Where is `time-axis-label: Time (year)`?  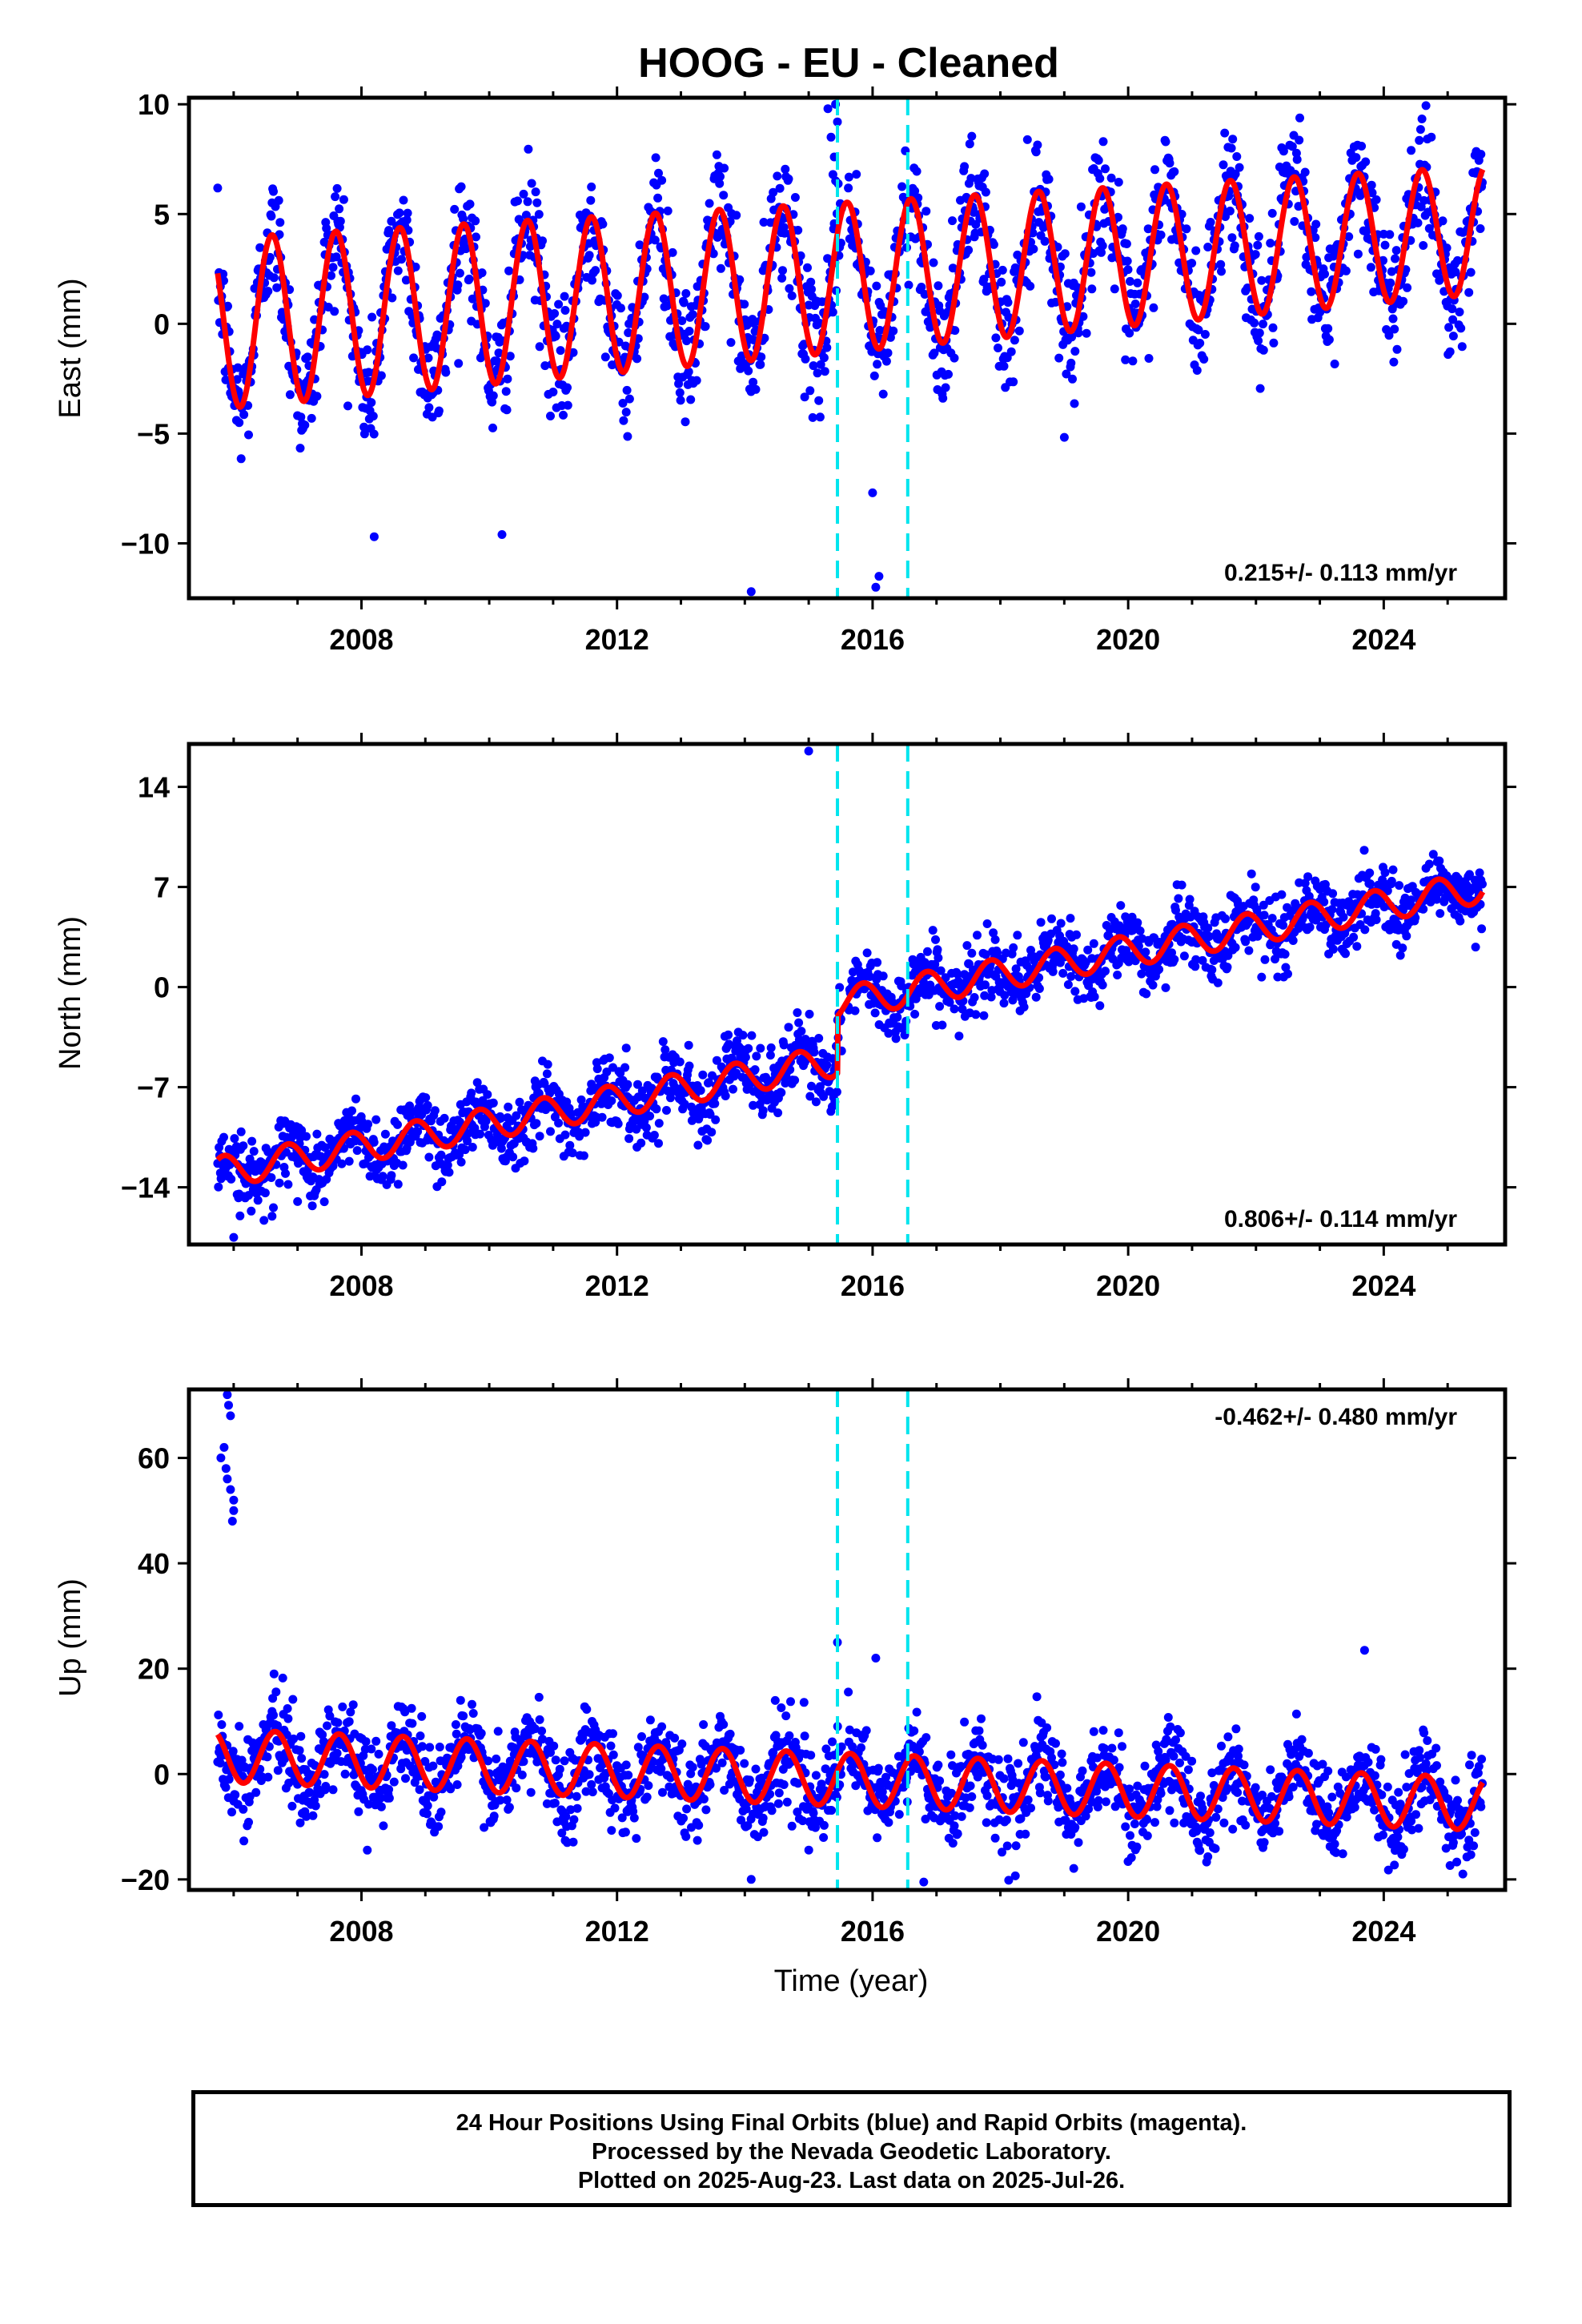 time-axis-label: Time (year) is located at coordinates (851, 1981).